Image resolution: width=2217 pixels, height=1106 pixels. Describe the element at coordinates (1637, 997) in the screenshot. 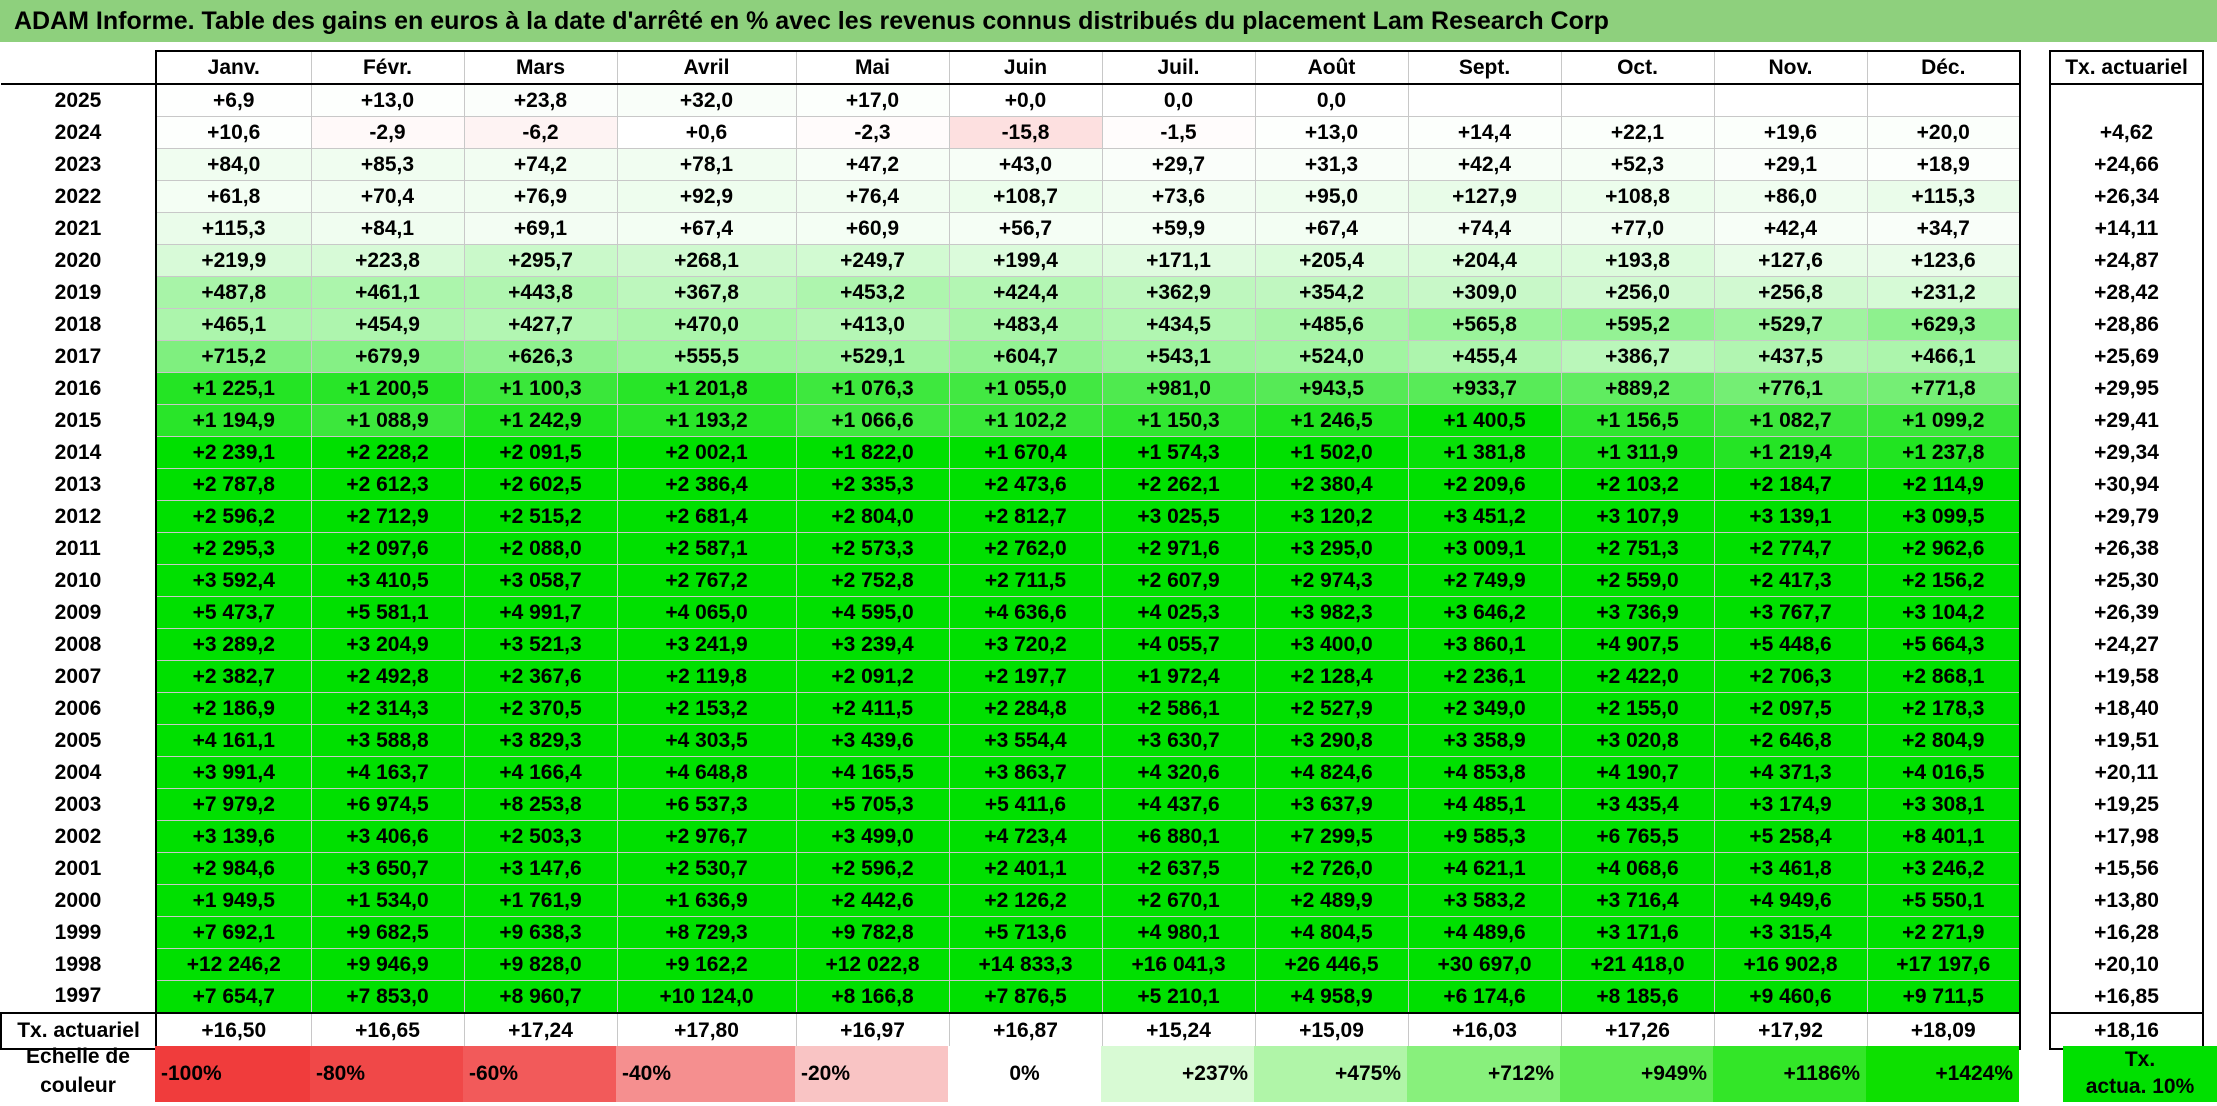

I see `gain-cell: +8 185,6` at that location.